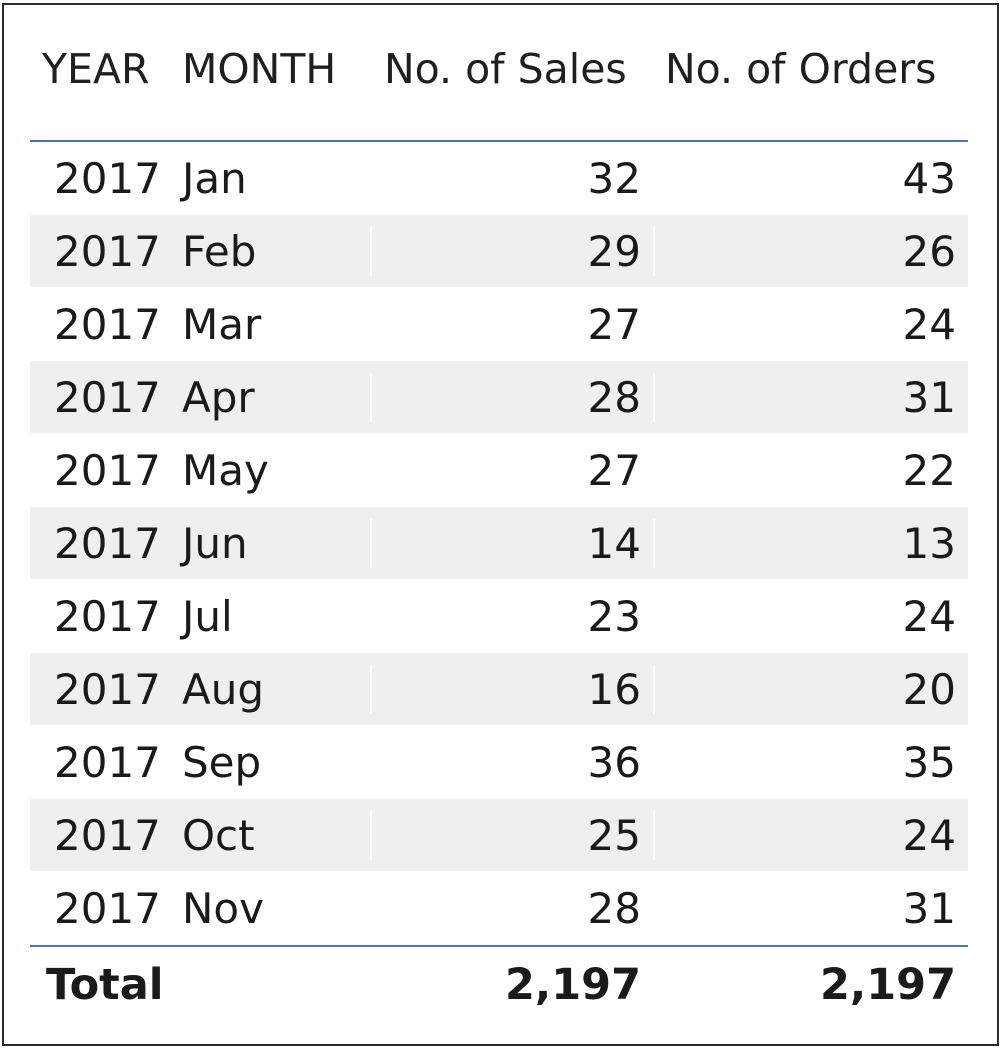 The image size is (1004, 1051). Describe the element at coordinates (511, 251) in the screenshot. I see `cell-sales: 29` at that location.